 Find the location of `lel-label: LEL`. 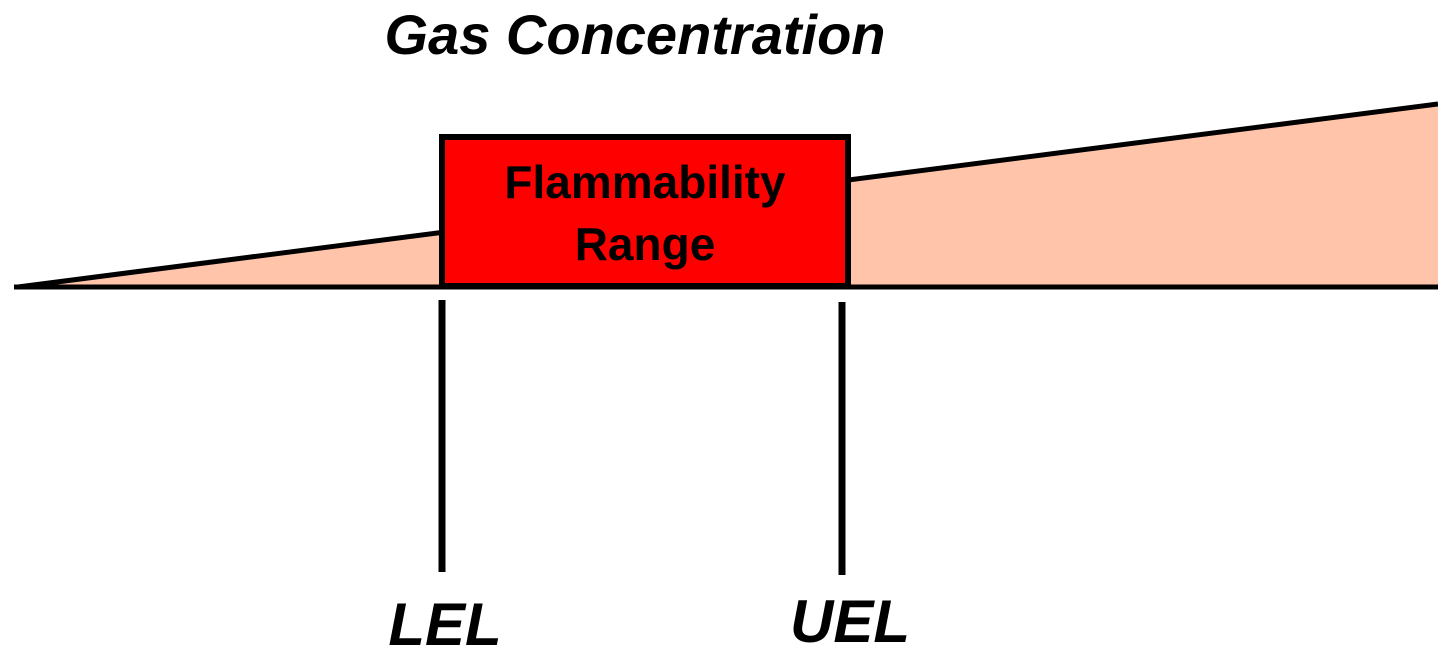

lel-label: LEL is located at coordinates (444, 619).